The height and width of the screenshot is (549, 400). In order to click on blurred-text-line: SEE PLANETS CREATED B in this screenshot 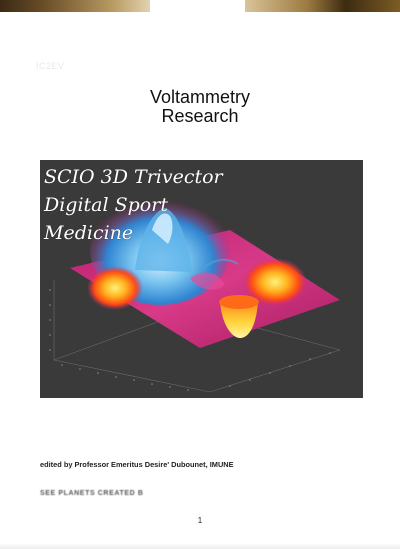, I will do `click(92, 493)`.